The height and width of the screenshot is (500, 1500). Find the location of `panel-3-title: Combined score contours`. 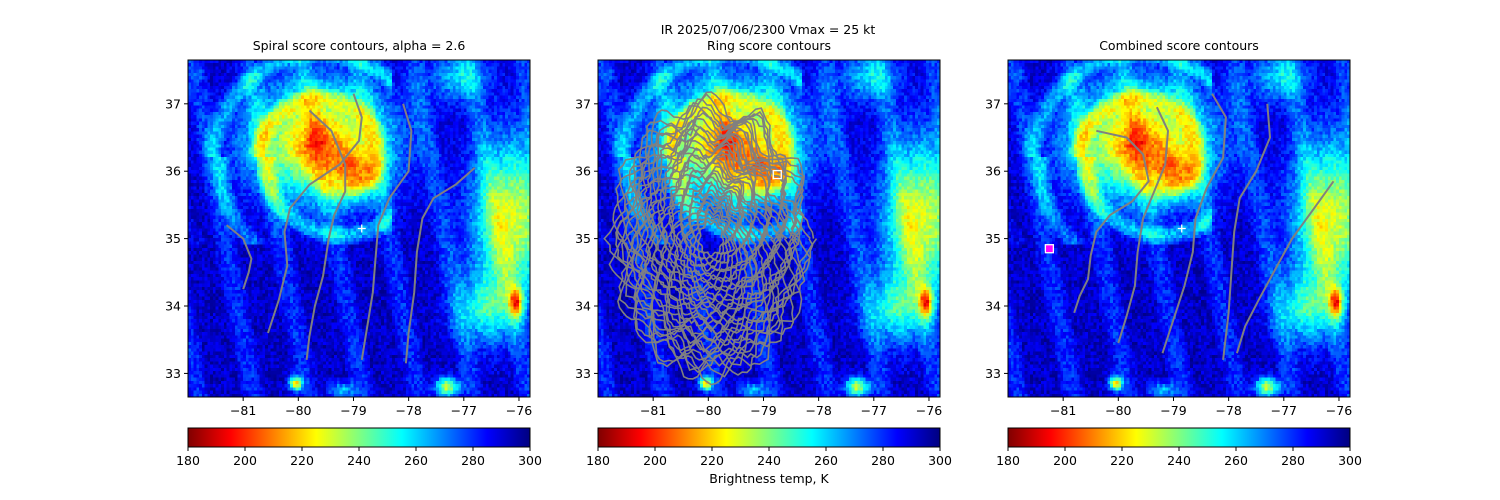

panel-3-title: Combined score contours is located at coordinates (1179, 45).